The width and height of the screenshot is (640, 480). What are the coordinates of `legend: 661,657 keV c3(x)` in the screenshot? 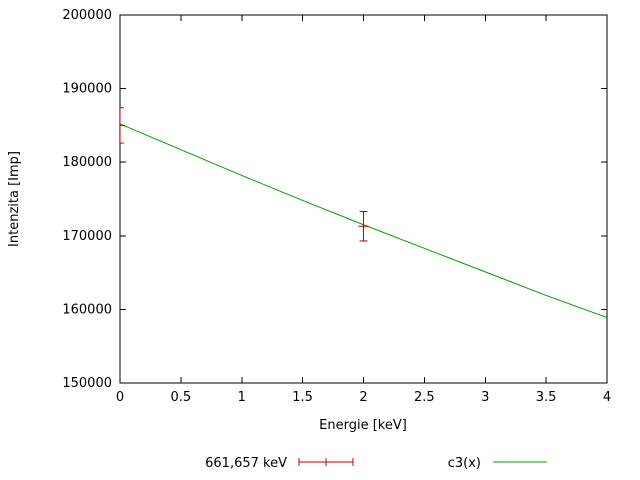 It's located at (376, 463).